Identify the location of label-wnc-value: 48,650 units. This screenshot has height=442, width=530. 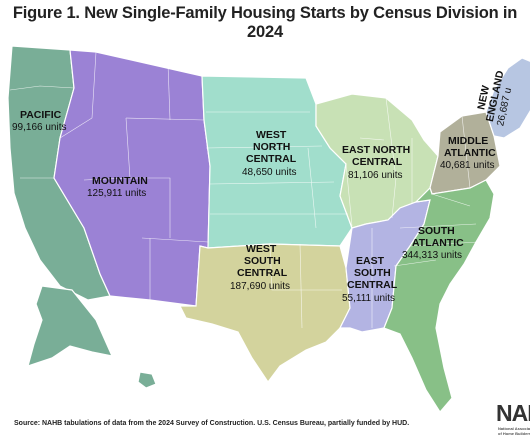
(269, 172).